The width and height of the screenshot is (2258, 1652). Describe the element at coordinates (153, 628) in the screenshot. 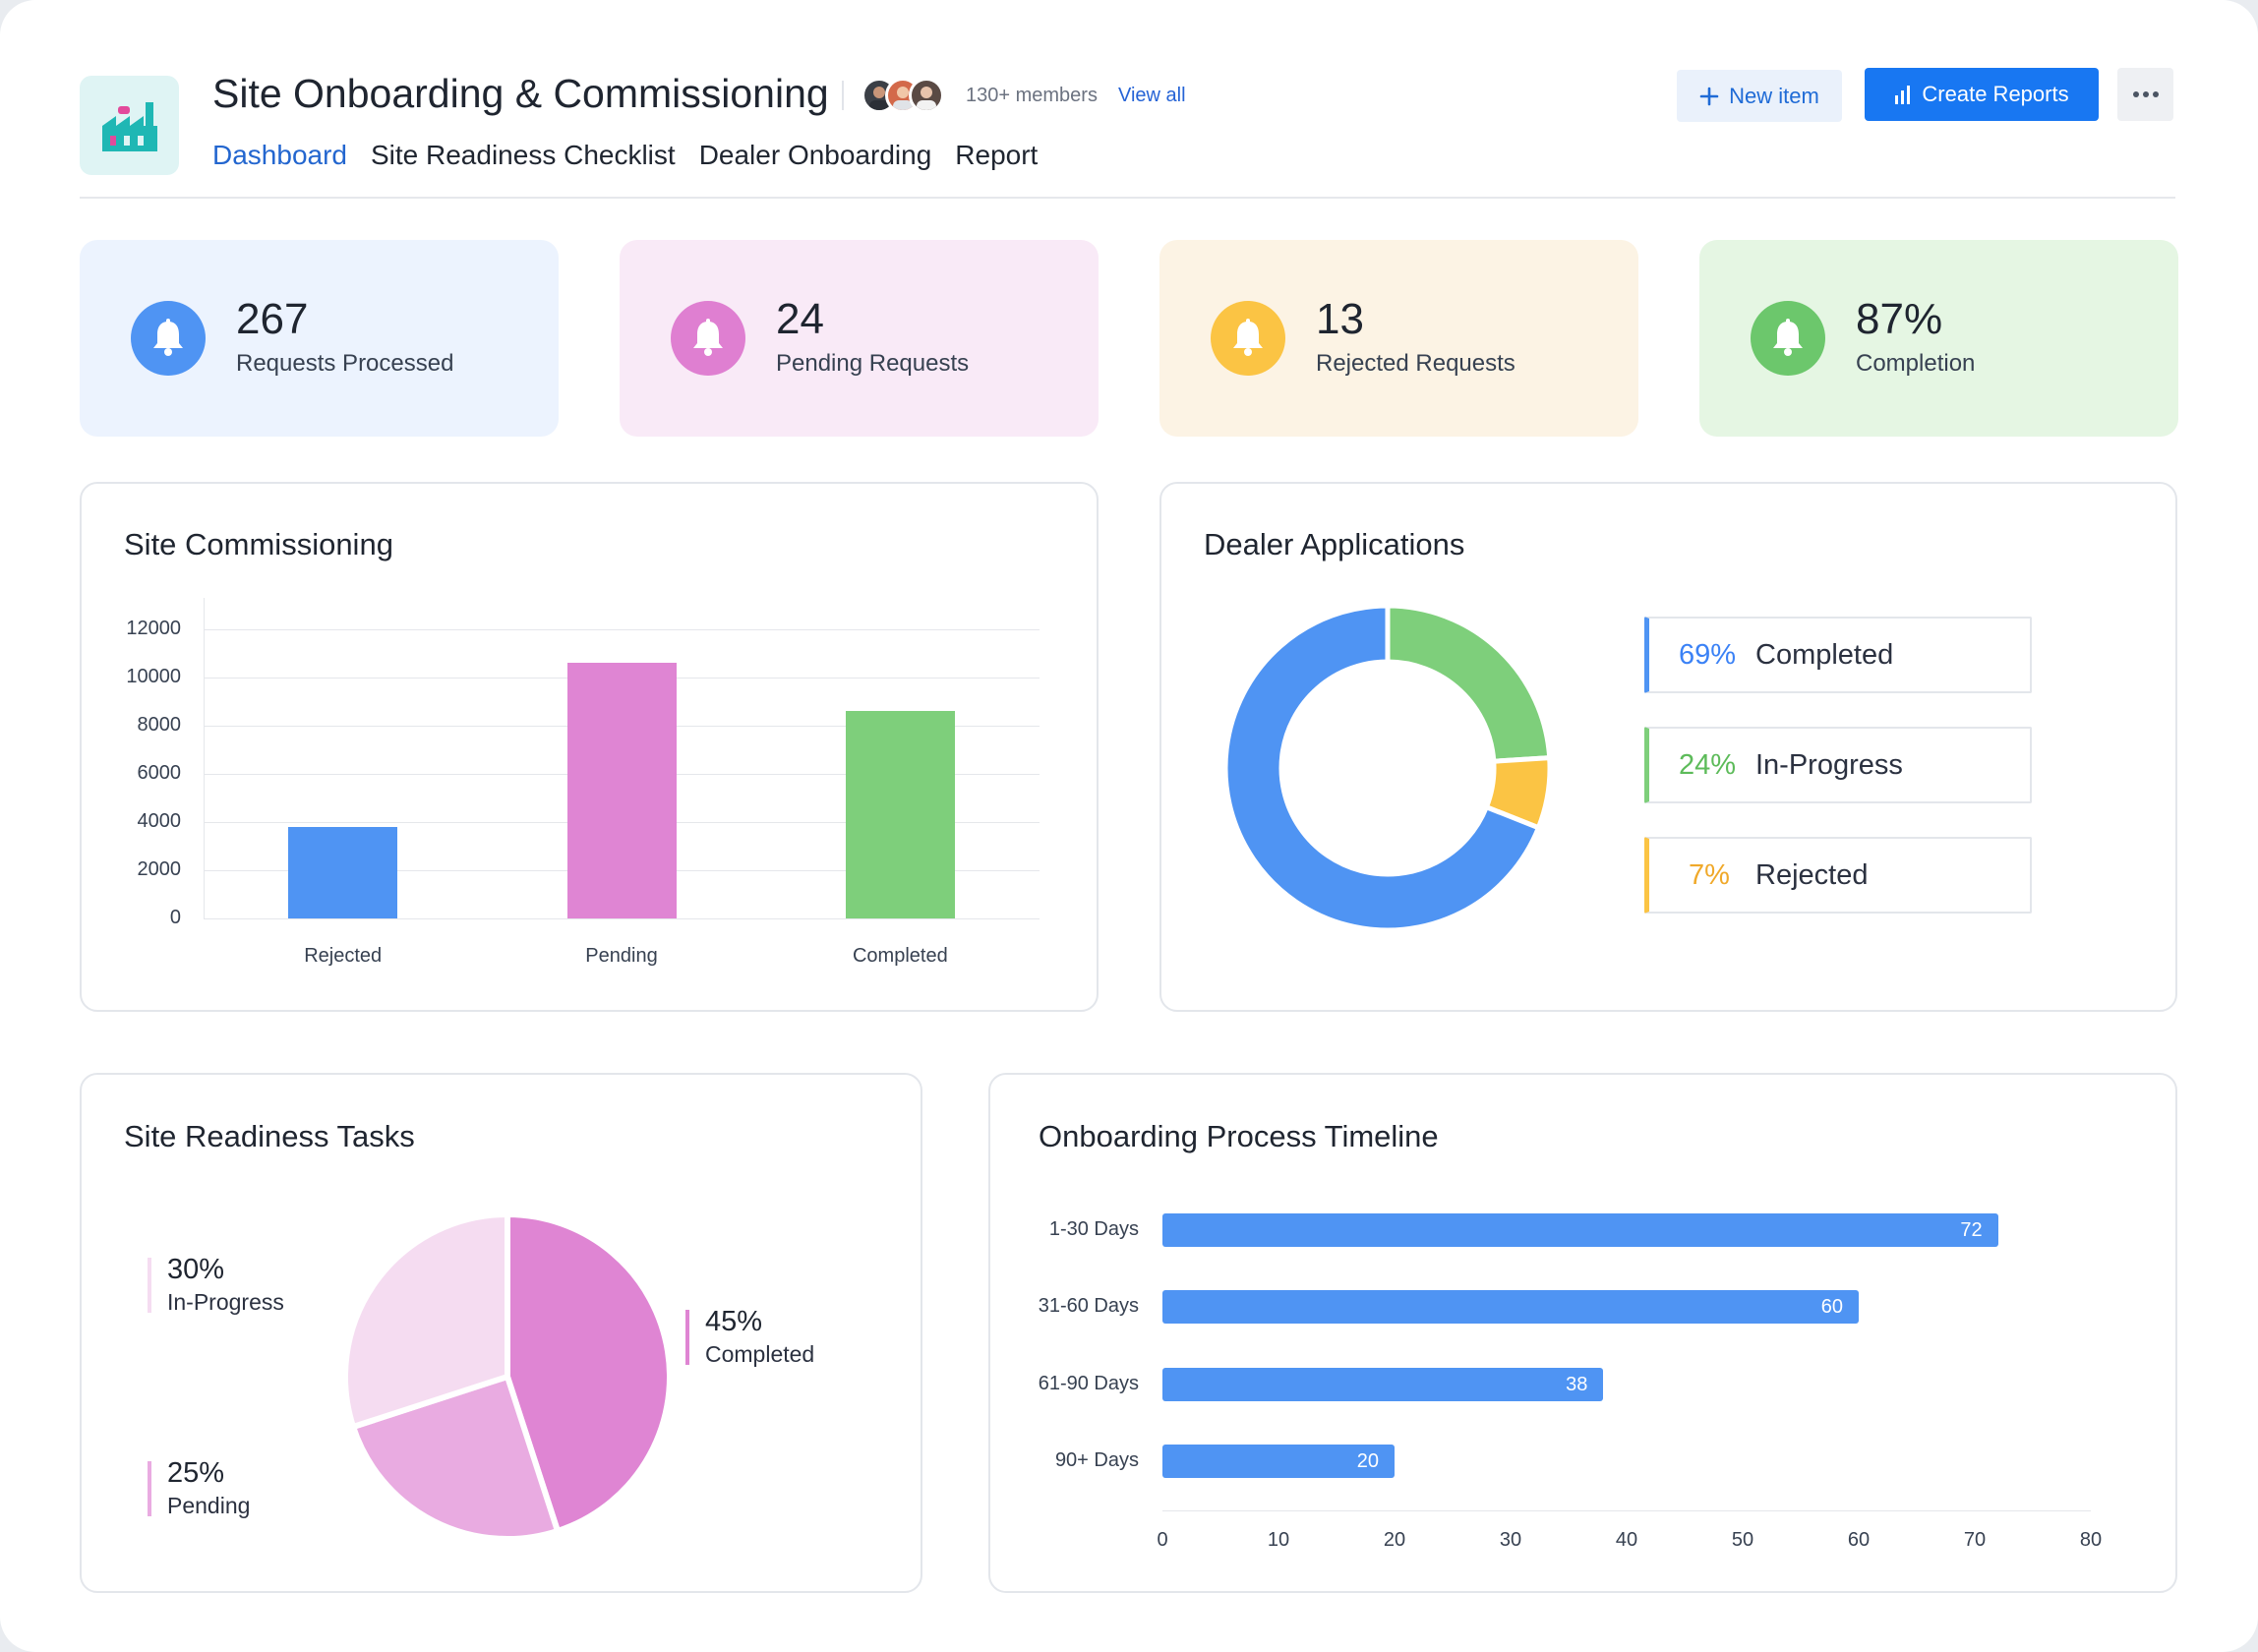

I see `y-tick-label: 12000` at that location.